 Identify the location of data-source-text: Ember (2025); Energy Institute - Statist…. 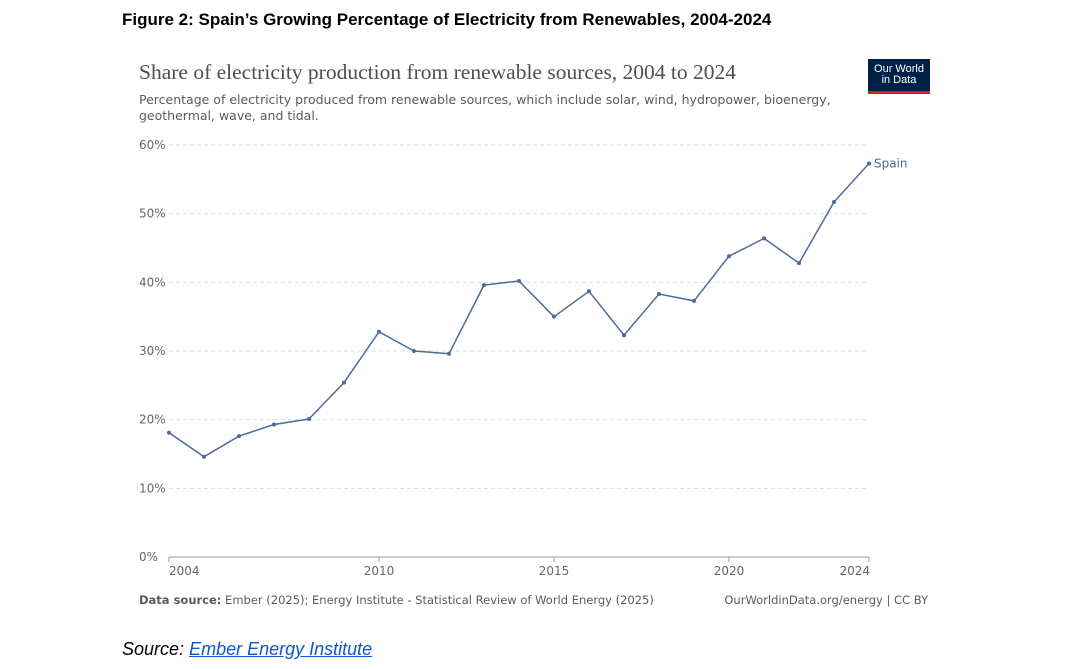
(439, 600).